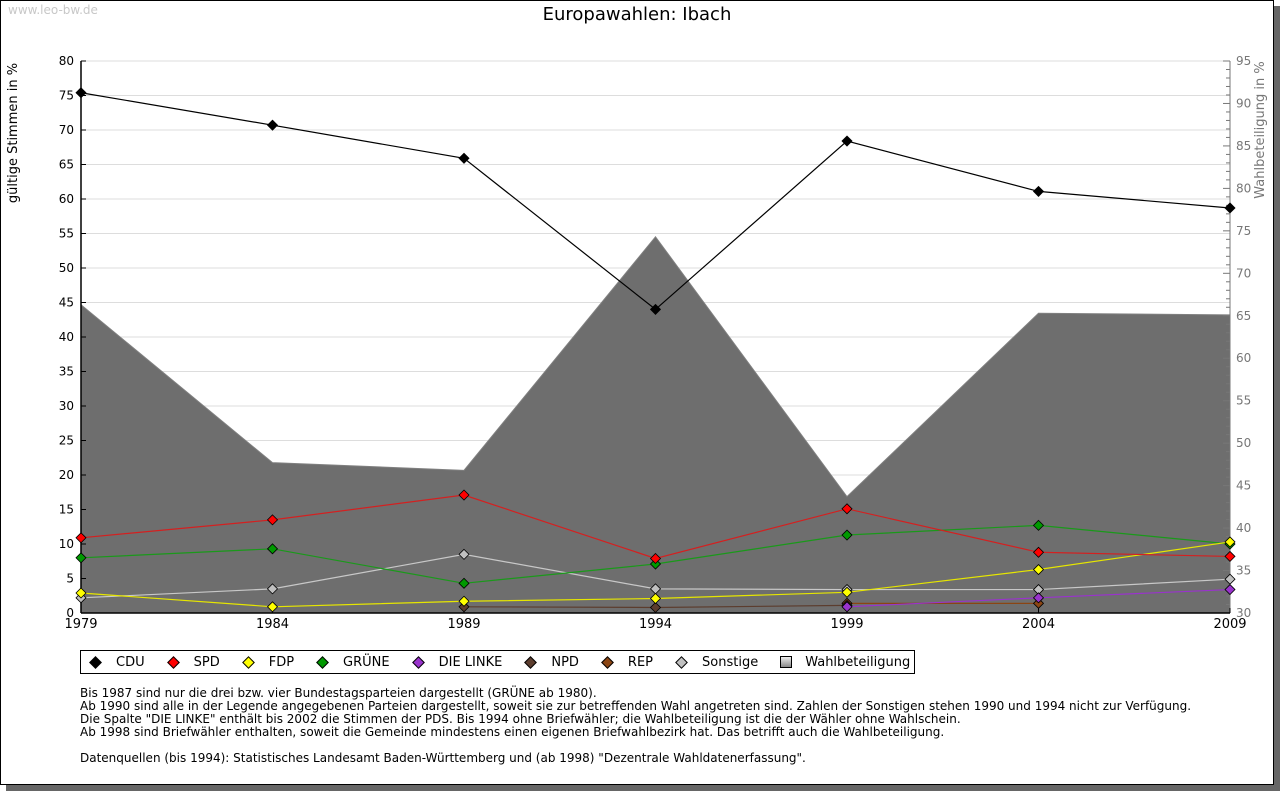  I want to click on y-tick-label: 30, so click(66, 406).